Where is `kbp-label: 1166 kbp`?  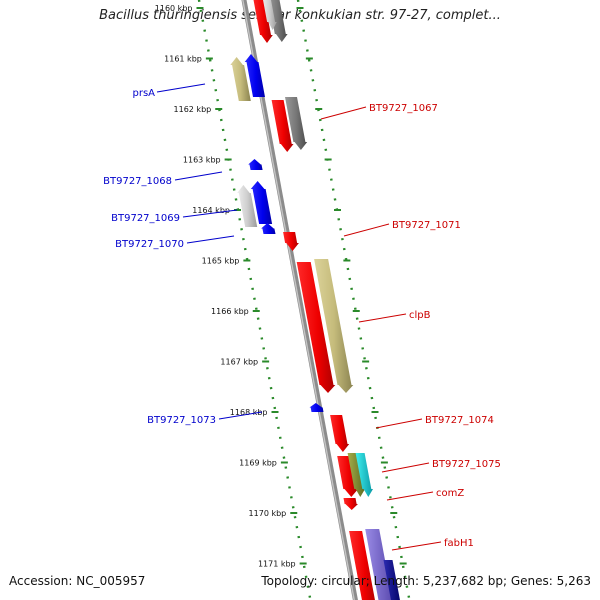 kbp-label: 1166 kbp is located at coordinates (230, 311).